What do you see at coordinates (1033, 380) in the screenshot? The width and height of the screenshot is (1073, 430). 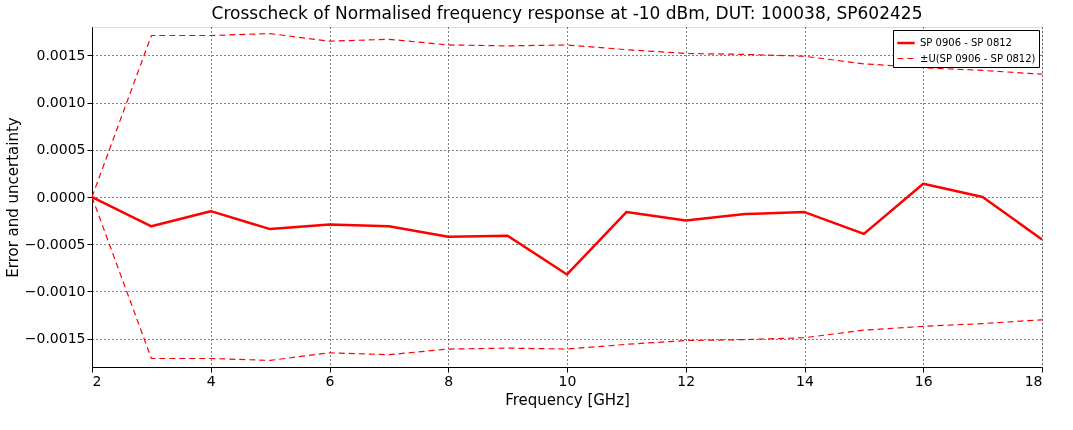 I see `x-tick-label: 18` at bounding box center [1033, 380].